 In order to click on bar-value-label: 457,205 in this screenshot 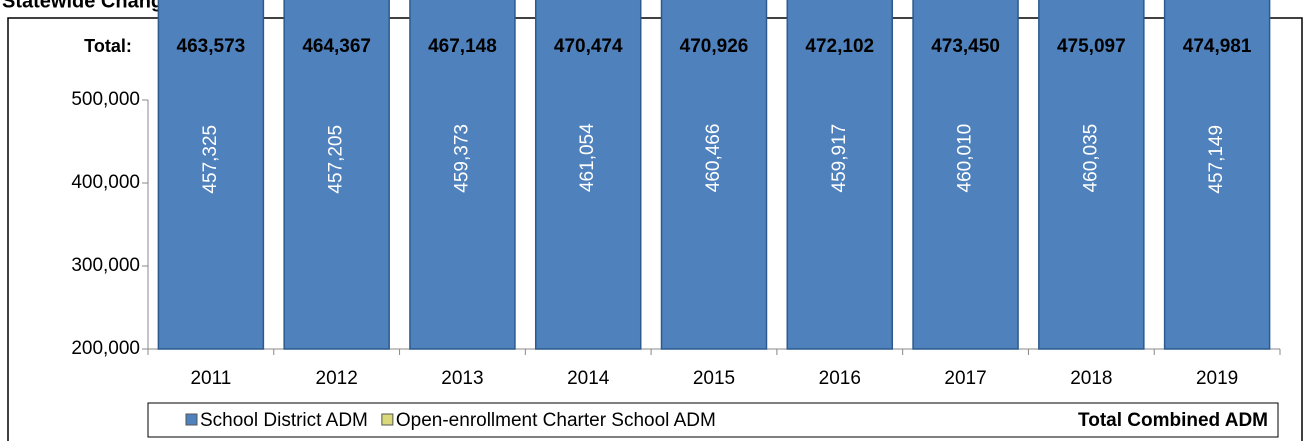, I will do `click(336, 159)`.